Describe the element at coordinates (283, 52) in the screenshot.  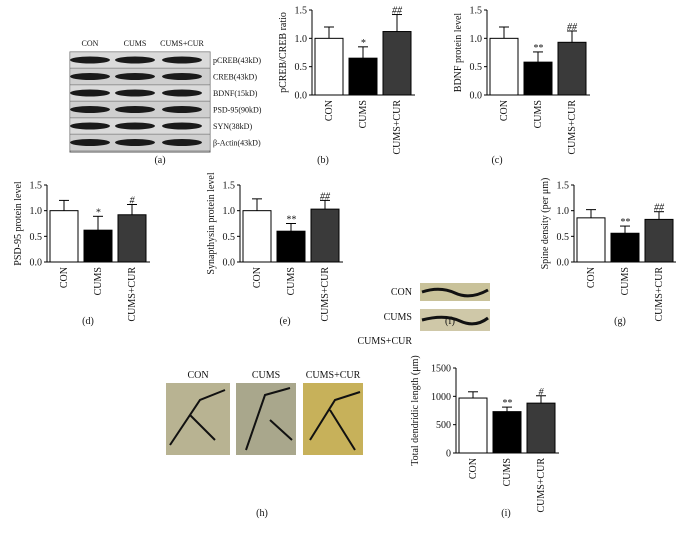
I see `y-axis-label: pCREB/CREB ratio` at that location.